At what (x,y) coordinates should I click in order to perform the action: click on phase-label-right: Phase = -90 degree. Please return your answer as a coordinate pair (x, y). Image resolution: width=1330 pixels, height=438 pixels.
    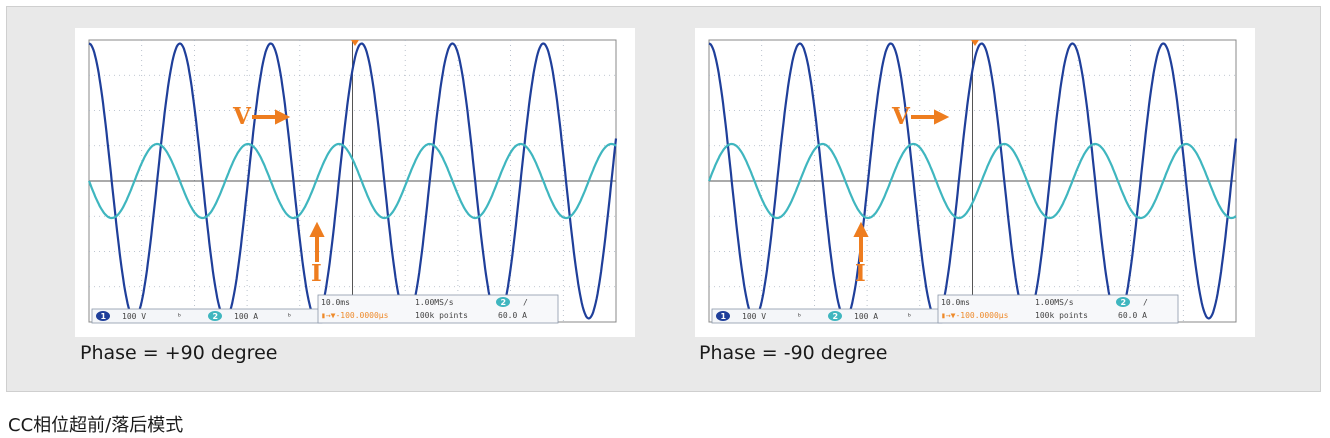
    Looking at the image, I should click on (793, 353).